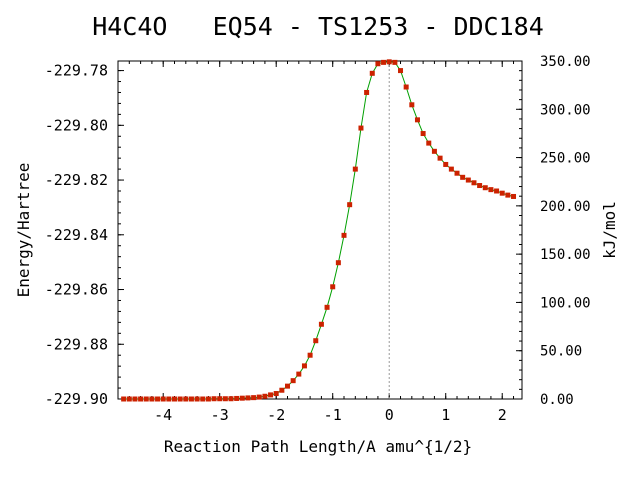 The image size is (640, 480). I want to click on y2-tick-label: 0.00, so click(557, 400).